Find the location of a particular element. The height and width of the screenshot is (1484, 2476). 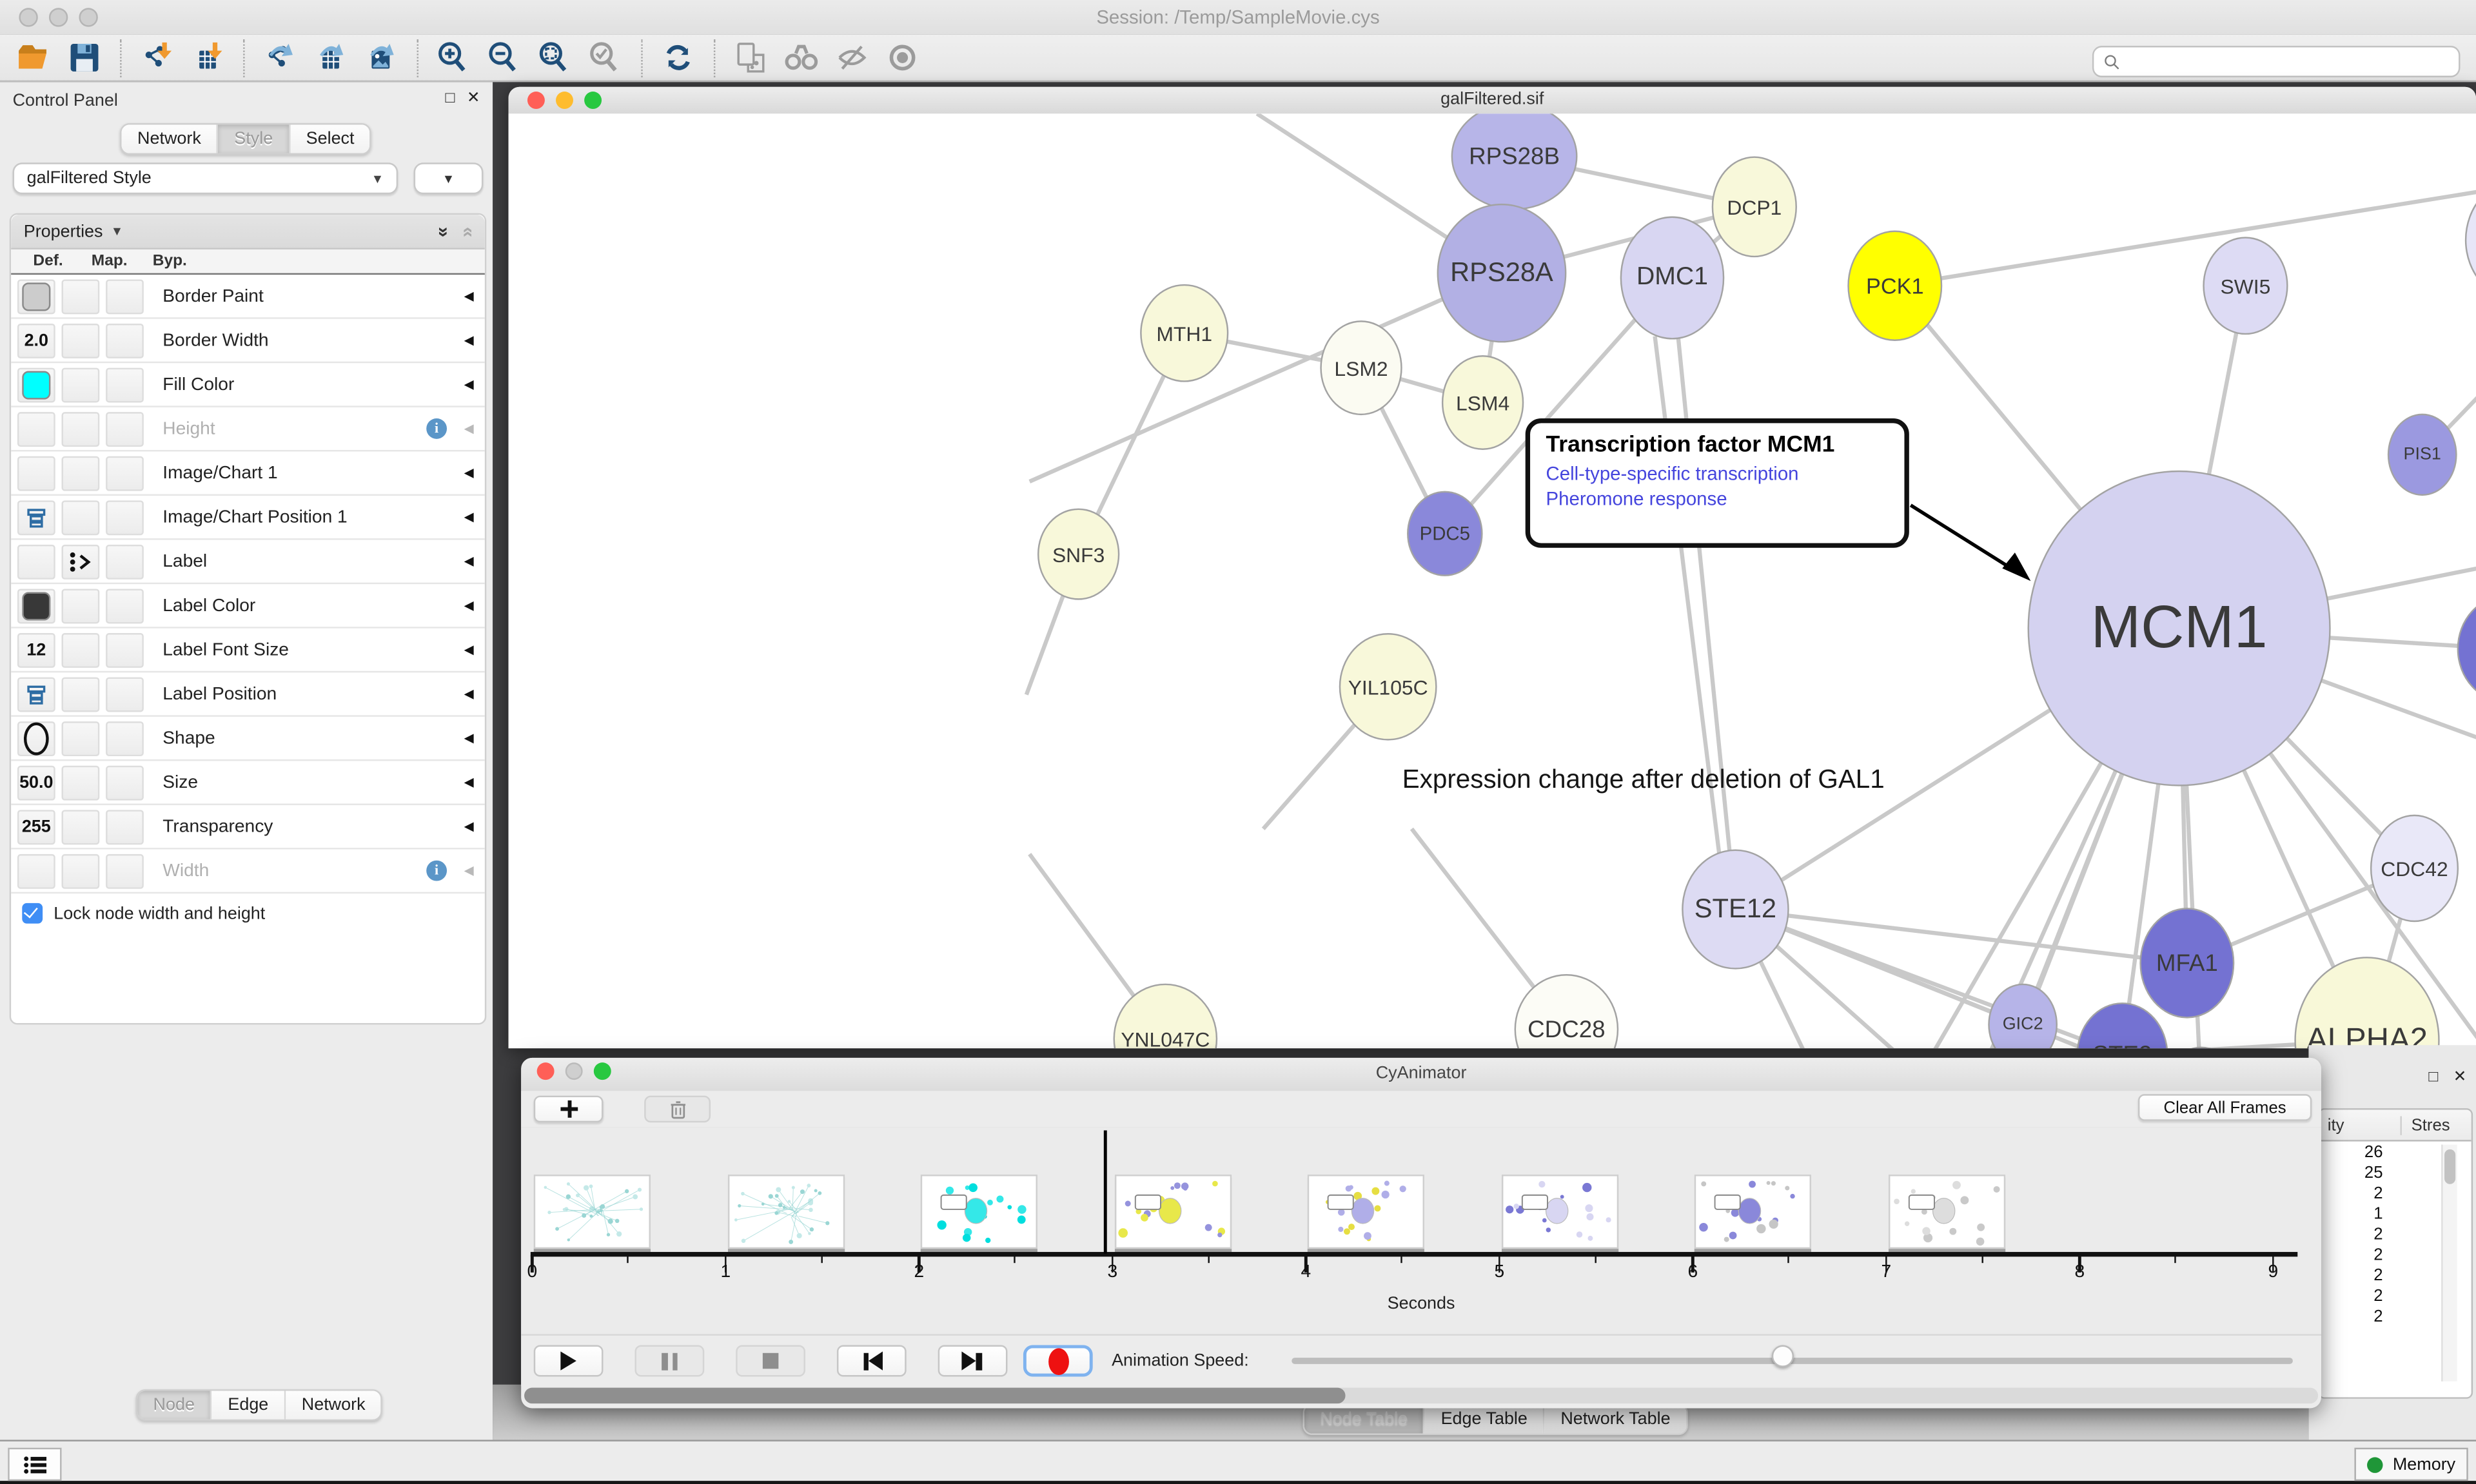

scrollbar-thumb is located at coordinates (935, 1395).